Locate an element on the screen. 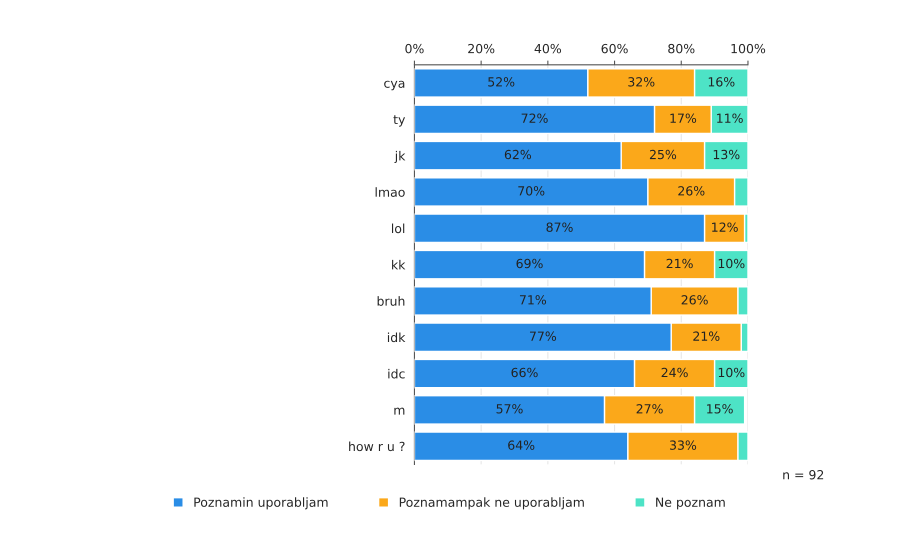 The width and height of the screenshot is (899, 540). data-label: 13% is located at coordinates (727, 155).